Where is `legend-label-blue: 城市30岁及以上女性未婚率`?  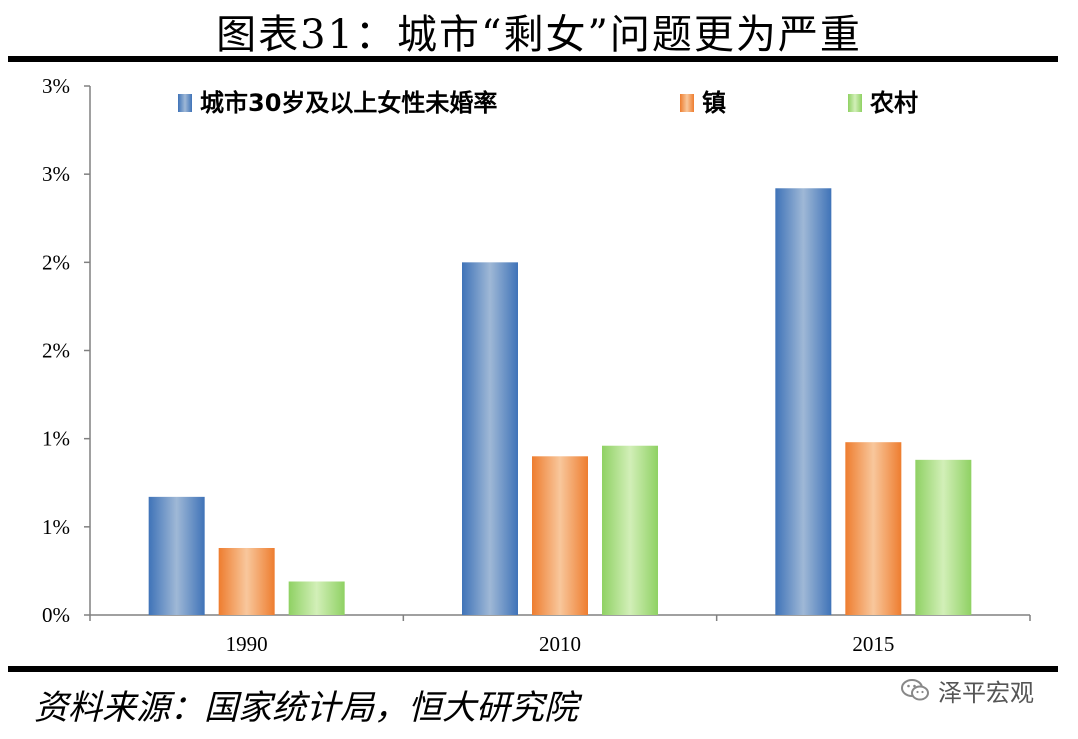
legend-label-blue: 城市30岁及以上女性未婚率 is located at coordinates (348, 103).